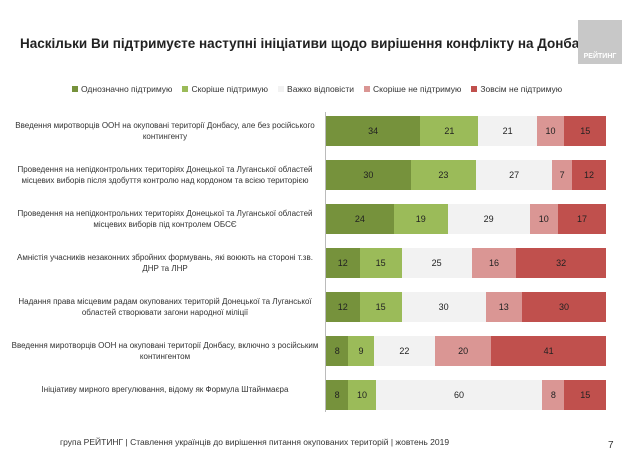 The image size is (638, 456). Describe the element at coordinates (420, 219) in the screenshot. I see `bar-segment: 19` at that location.